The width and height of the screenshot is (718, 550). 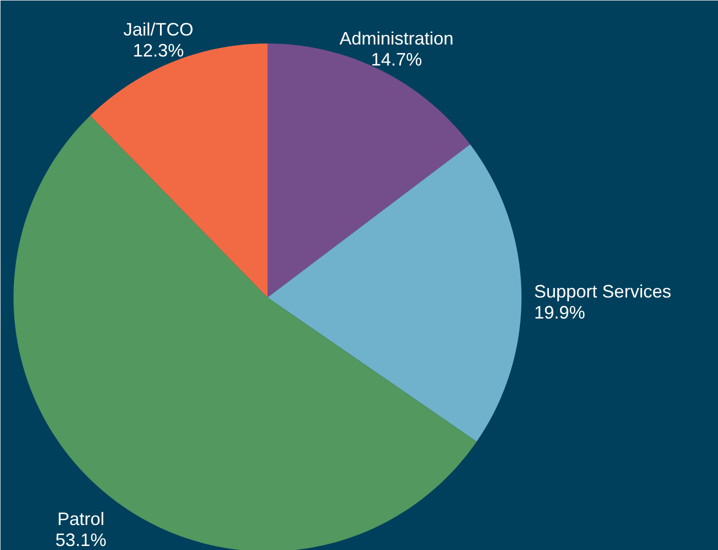 I want to click on data-label: 14.7%, so click(x=396, y=59).